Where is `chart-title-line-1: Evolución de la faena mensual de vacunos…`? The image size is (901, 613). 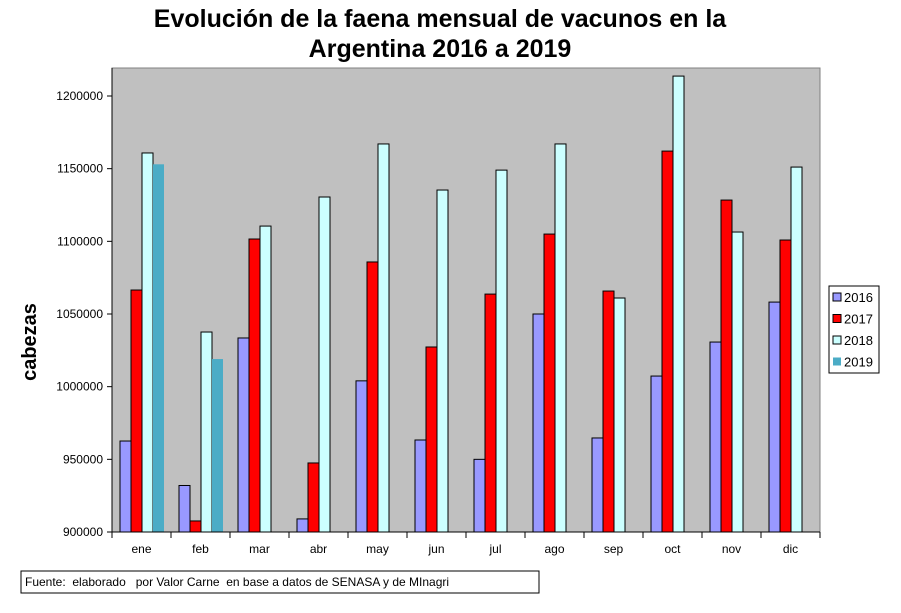
chart-title-line-1: Evolución de la faena mensual de vacunos… is located at coordinates (441, 19).